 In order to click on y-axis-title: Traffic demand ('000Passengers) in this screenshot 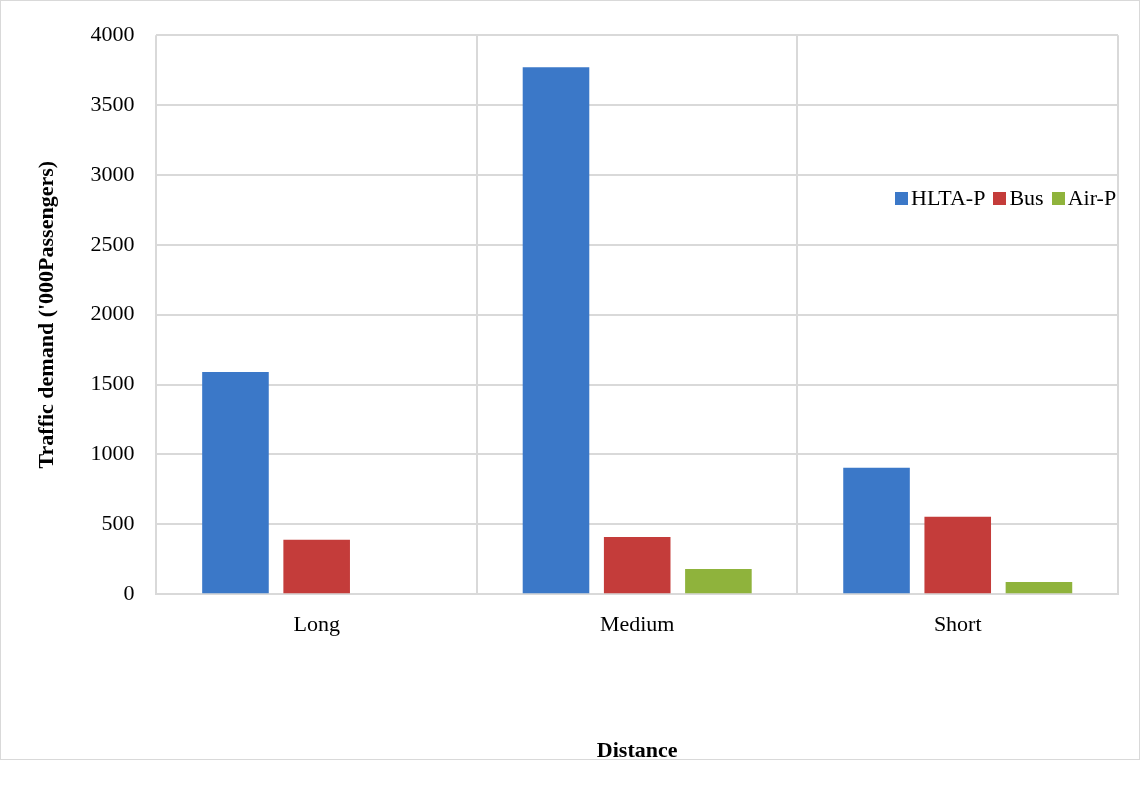, I will do `click(45, 314)`.